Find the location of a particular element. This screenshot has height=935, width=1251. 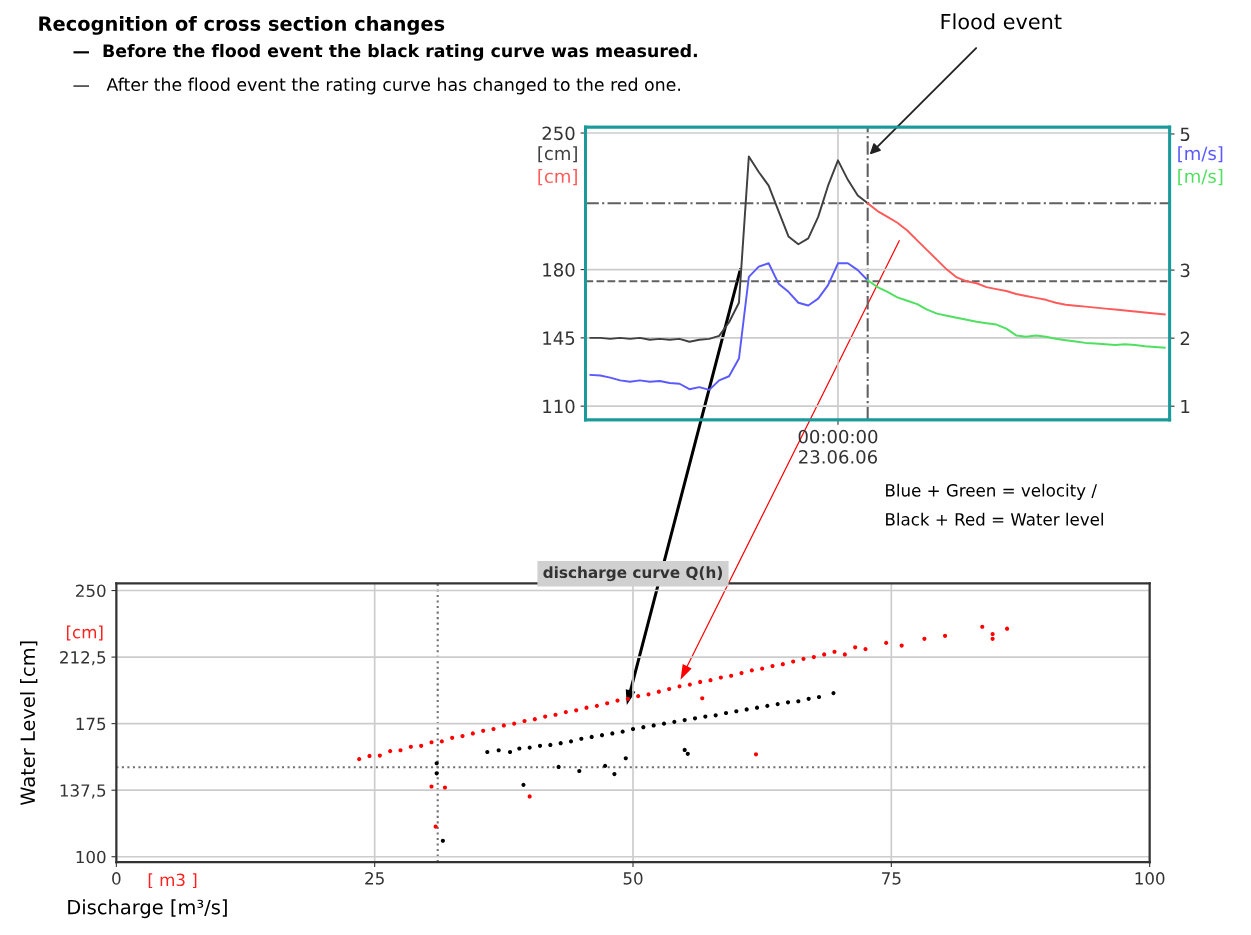

x-axis-title: Discharge [m³/s] is located at coordinates (147, 909).